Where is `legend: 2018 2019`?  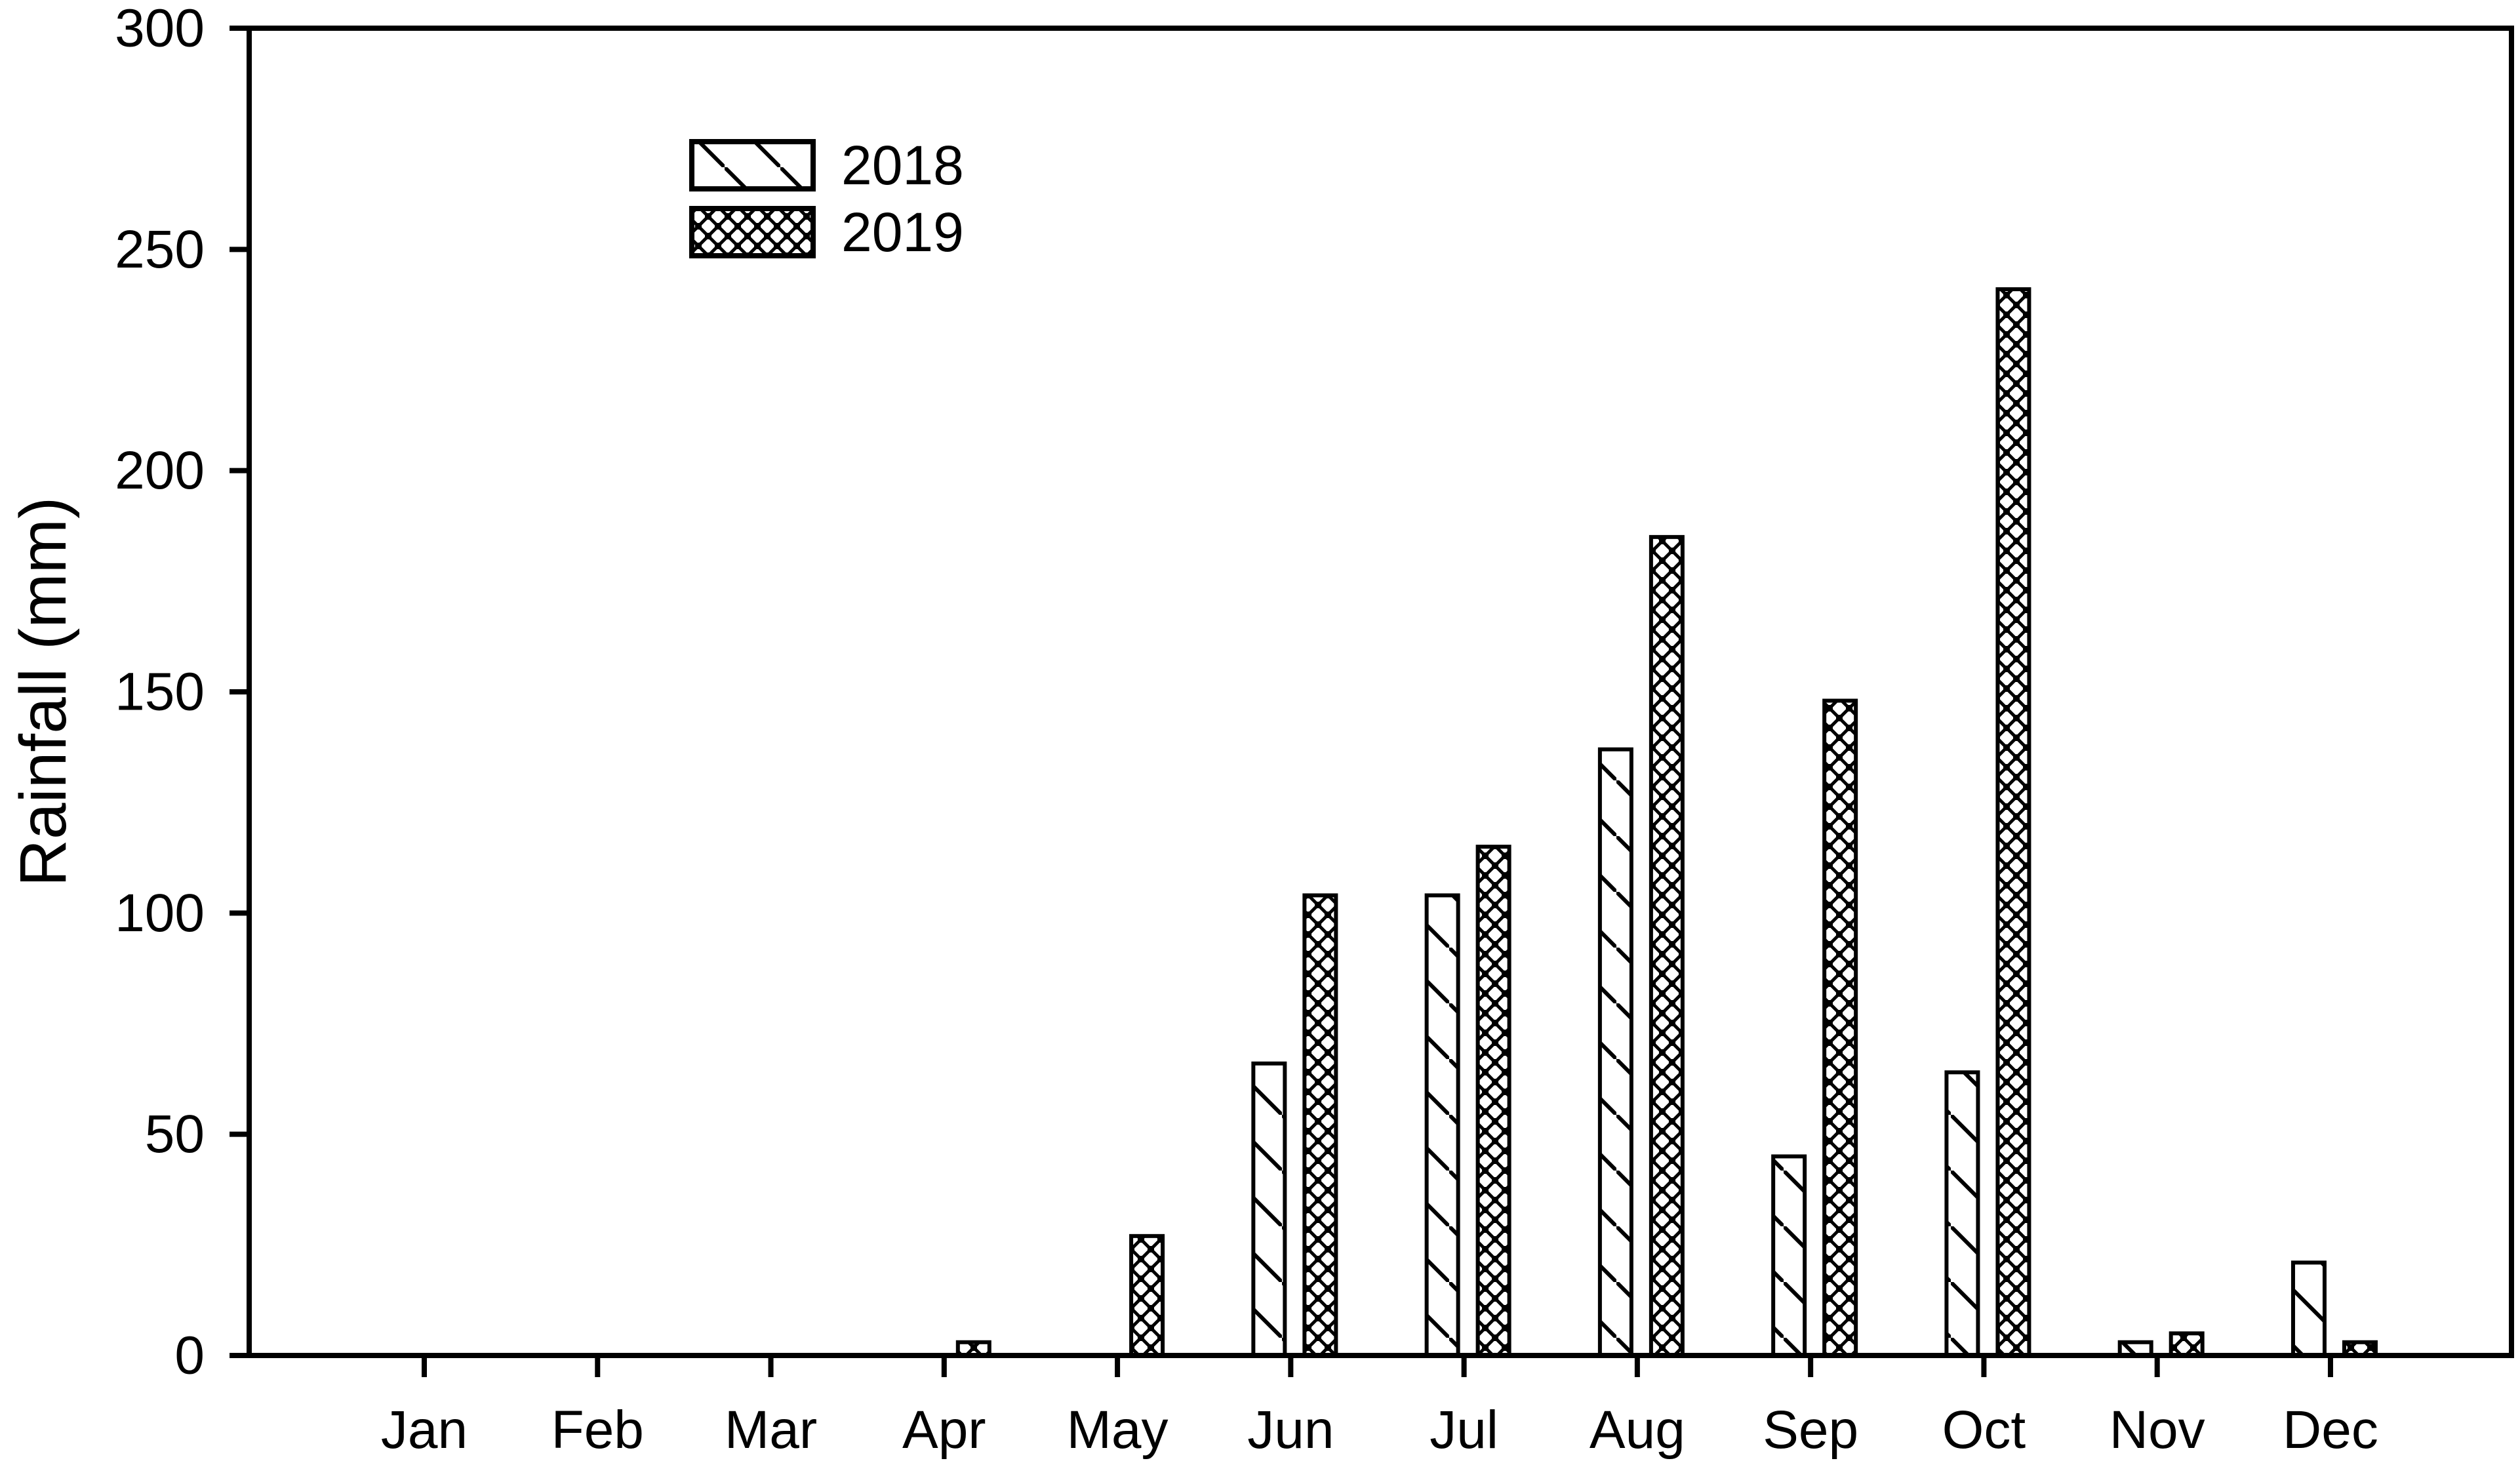
legend: 2018 2019 is located at coordinates (826, 199).